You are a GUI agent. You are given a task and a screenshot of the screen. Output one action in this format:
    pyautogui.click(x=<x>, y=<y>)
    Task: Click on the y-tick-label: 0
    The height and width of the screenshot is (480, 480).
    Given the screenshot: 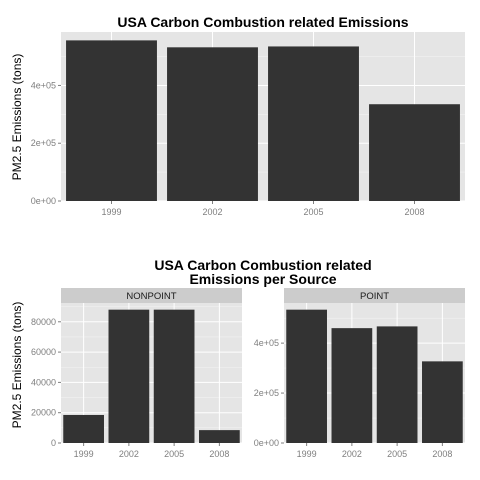 What is the action you would take?
    pyautogui.click(x=53, y=443)
    